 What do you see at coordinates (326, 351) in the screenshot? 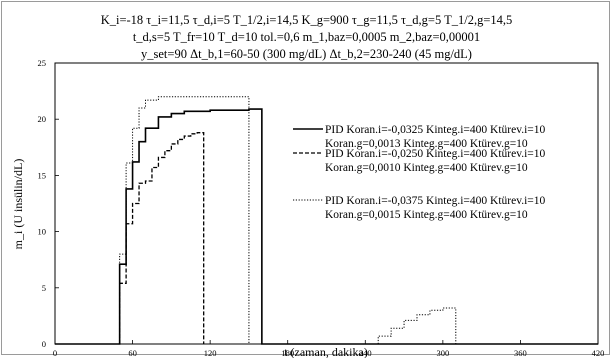
I see `x-axis-label: t (zaman, dakika)` at bounding box center [326, 351].